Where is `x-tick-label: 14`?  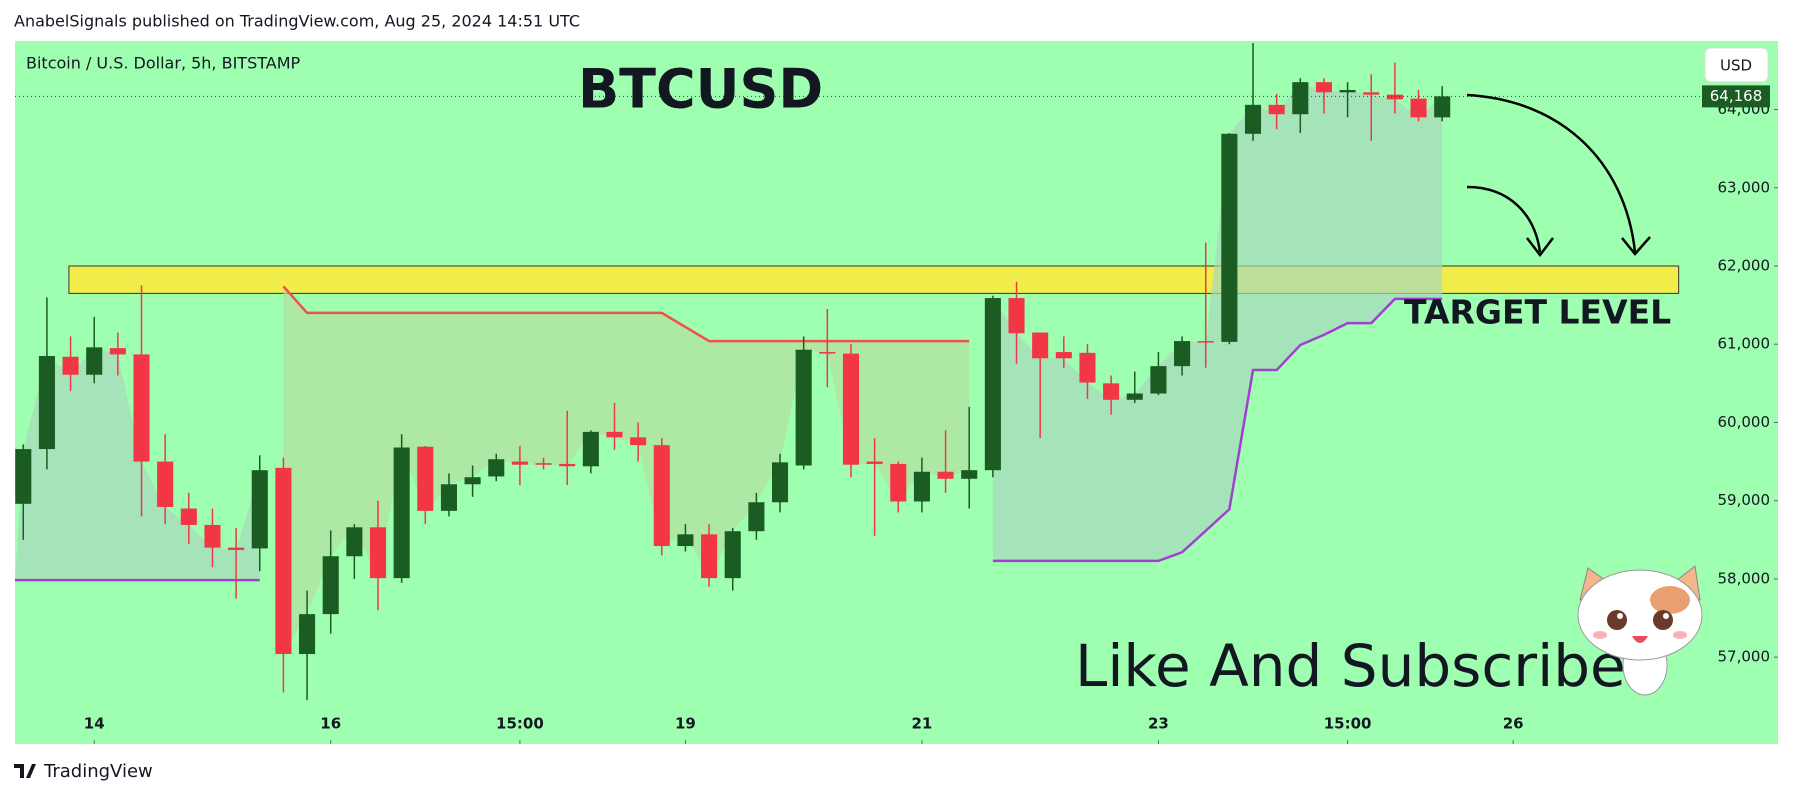 x-tick-label: 14 is located at coordinates (94, 724).